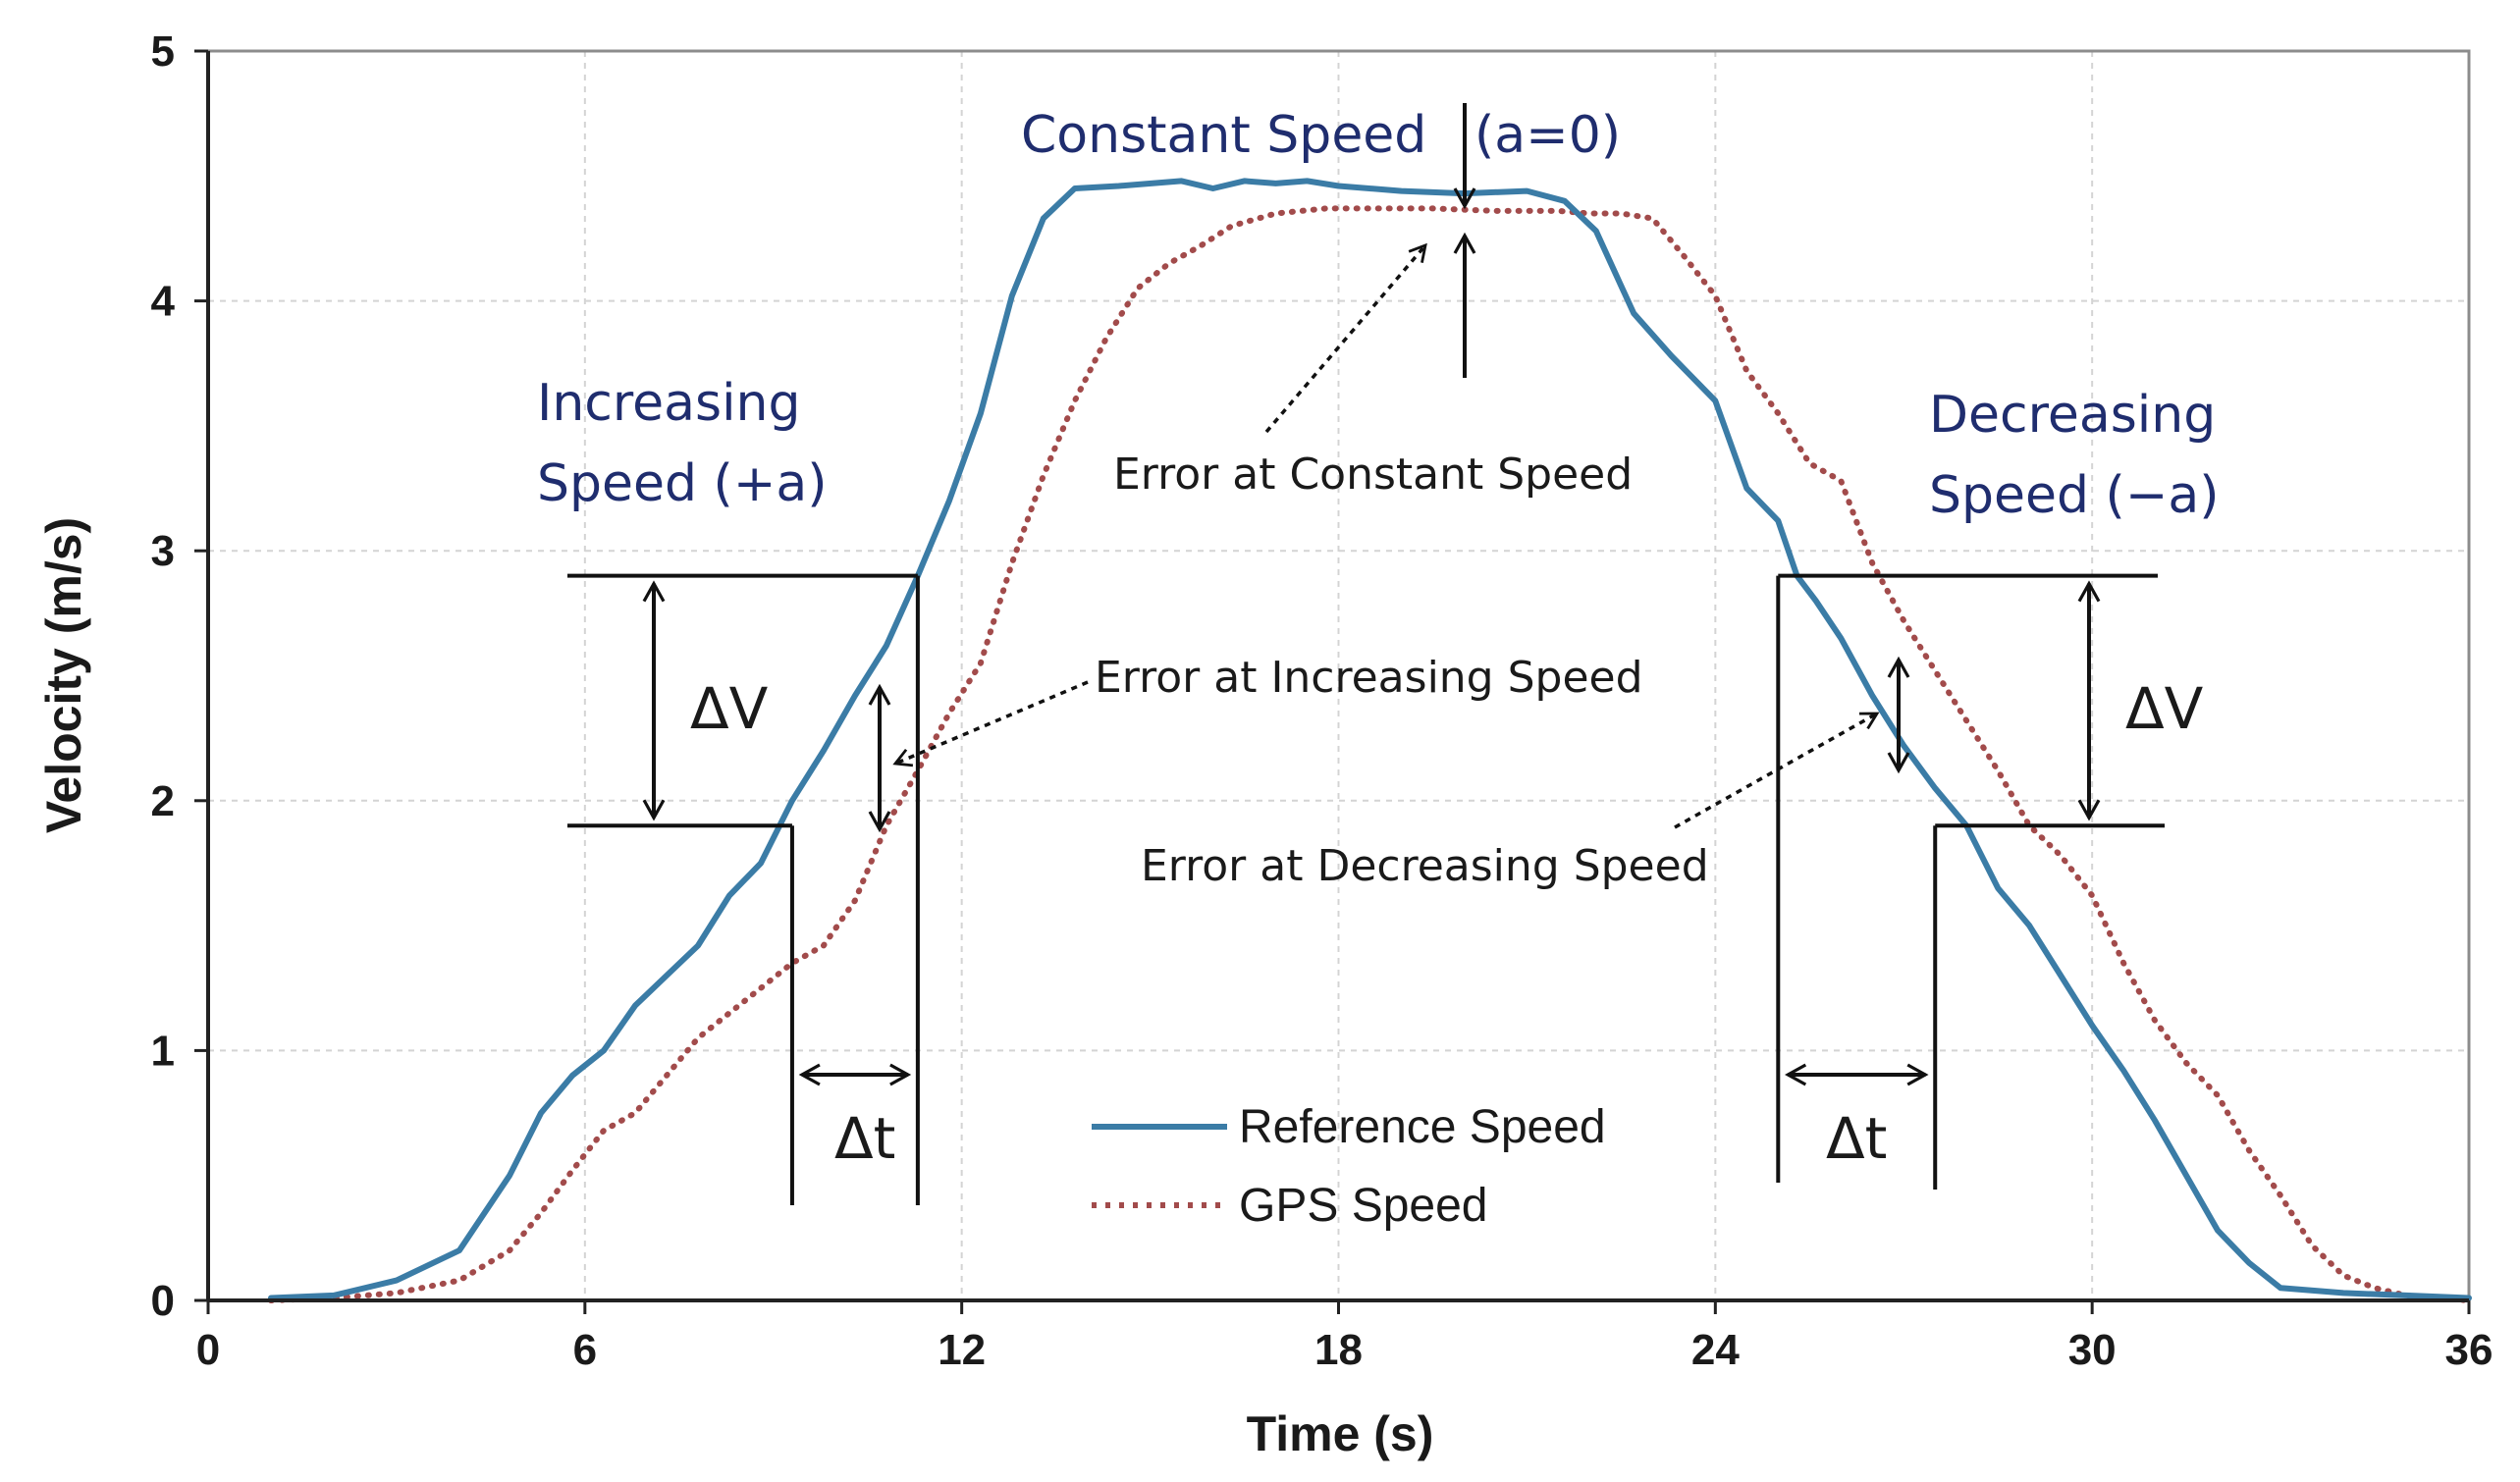  What do you see at coordinates (682, 483) in the screenshot?
I see `increasing-label-line2: Speed (+a)` at bounding box center [682, 483].